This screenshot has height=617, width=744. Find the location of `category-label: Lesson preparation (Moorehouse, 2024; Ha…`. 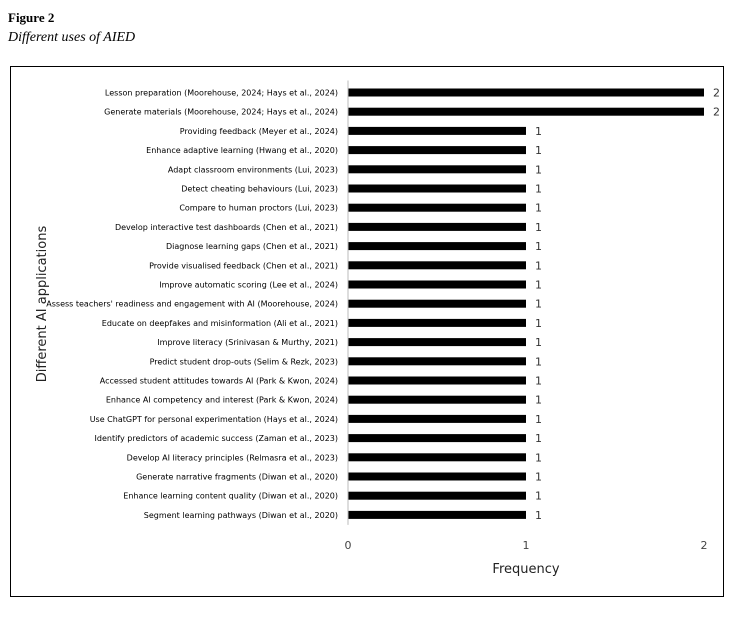

category-label: Lesson preparation (Moorehouse, 2024; Ha… is located at coordinates (221, 93).